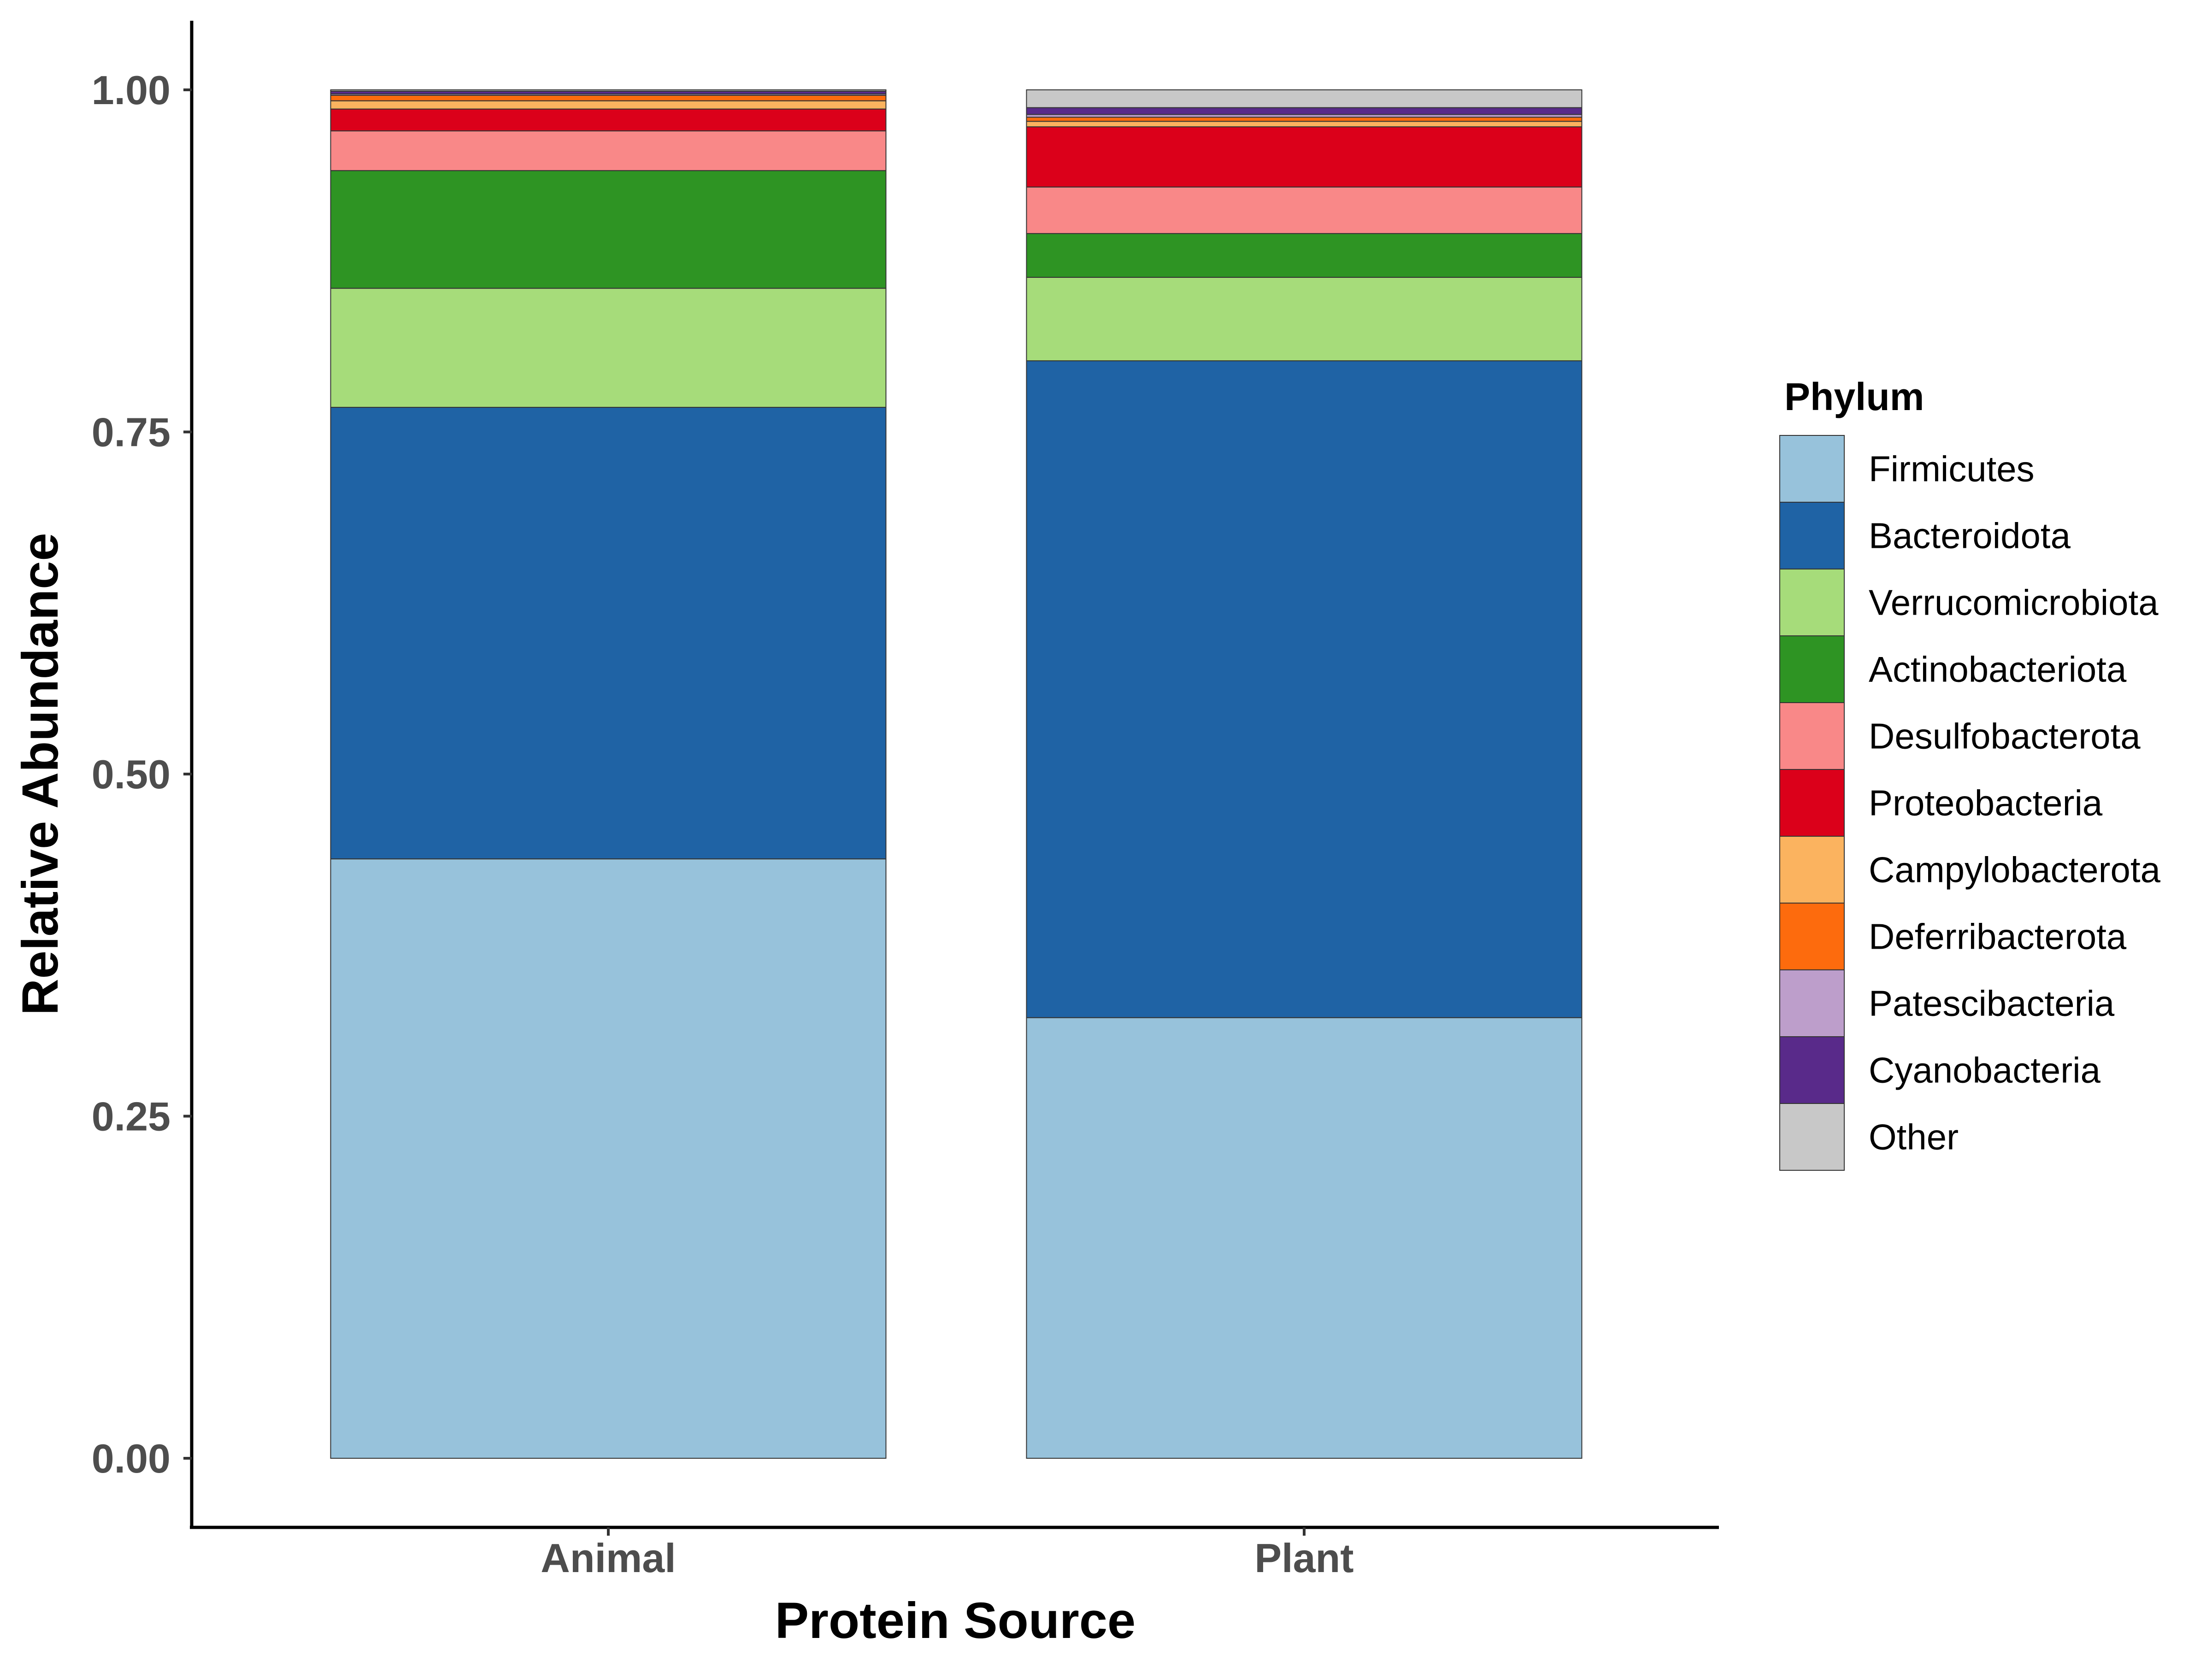 The image size is (2212, 1661). Describe the element at coordinates (608, 229) in the screenshot. I see `bar-segment-animal-actinobacteriota` at that location.